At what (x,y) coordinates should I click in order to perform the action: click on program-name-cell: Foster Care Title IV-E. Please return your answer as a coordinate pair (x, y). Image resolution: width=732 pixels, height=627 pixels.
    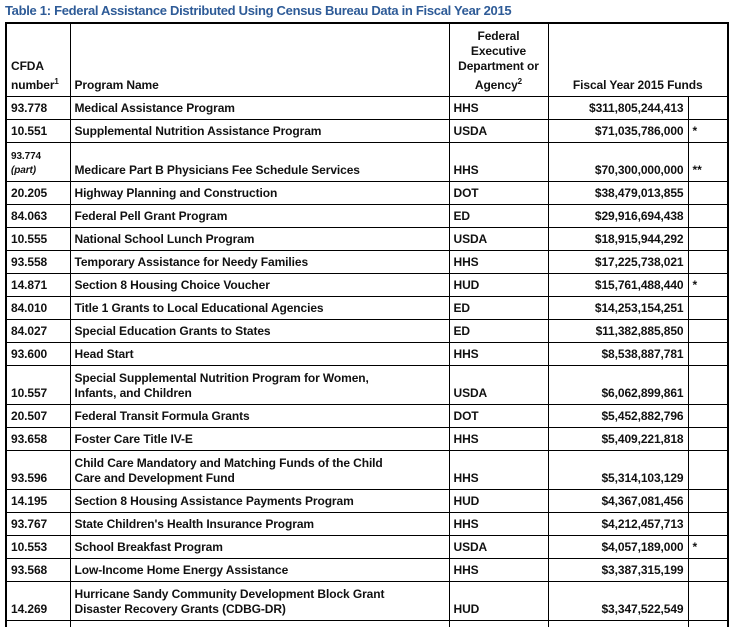
    Looking at the image, I should click on (259, 439).